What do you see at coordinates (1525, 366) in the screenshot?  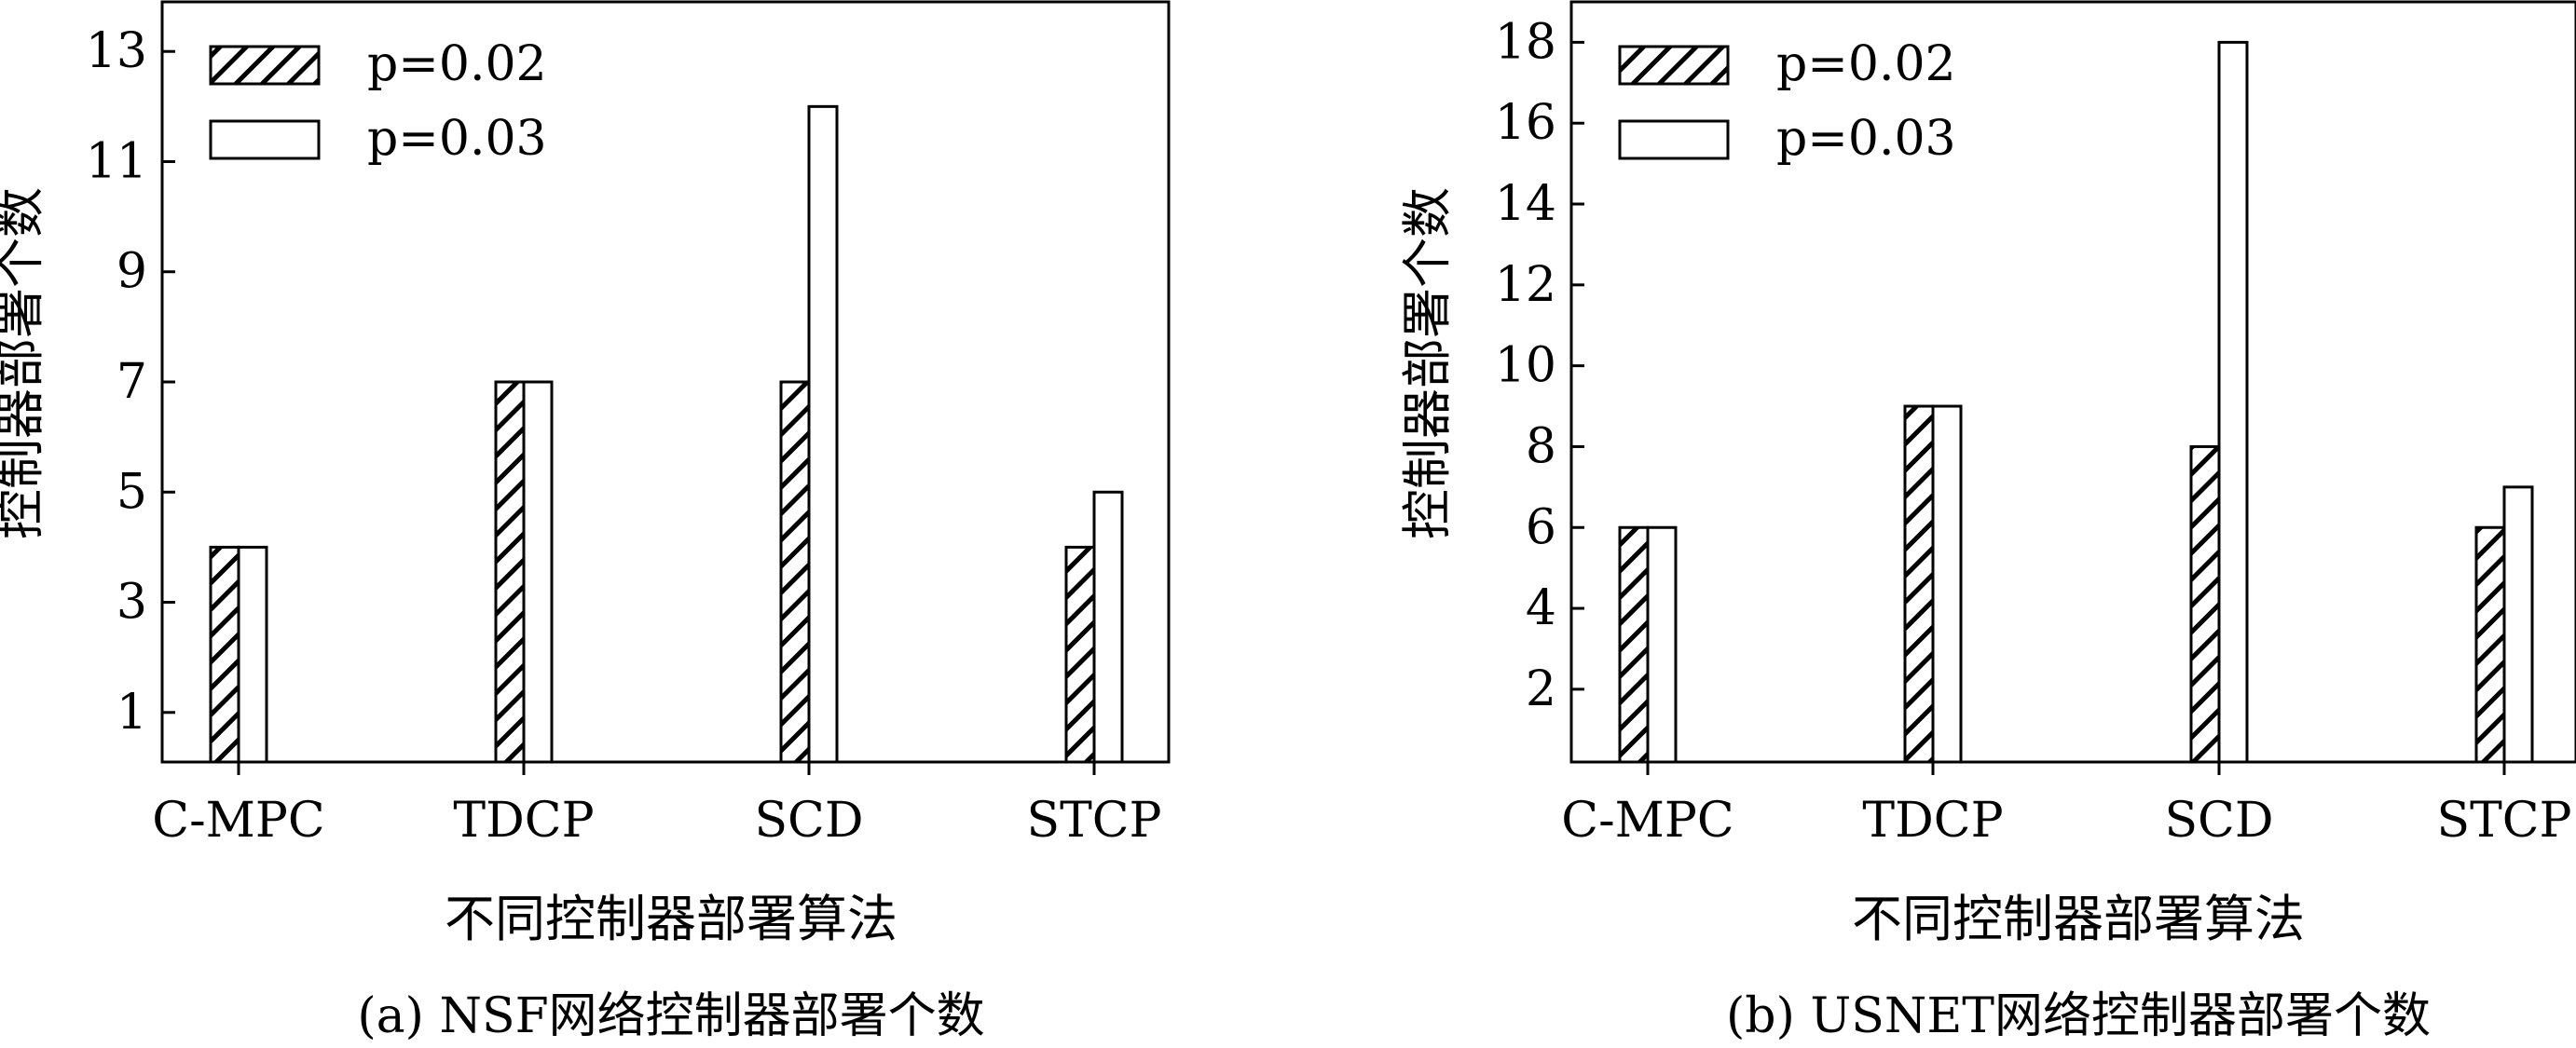 I see `y-tick-label: 10` at bounding box center [1525, 366].